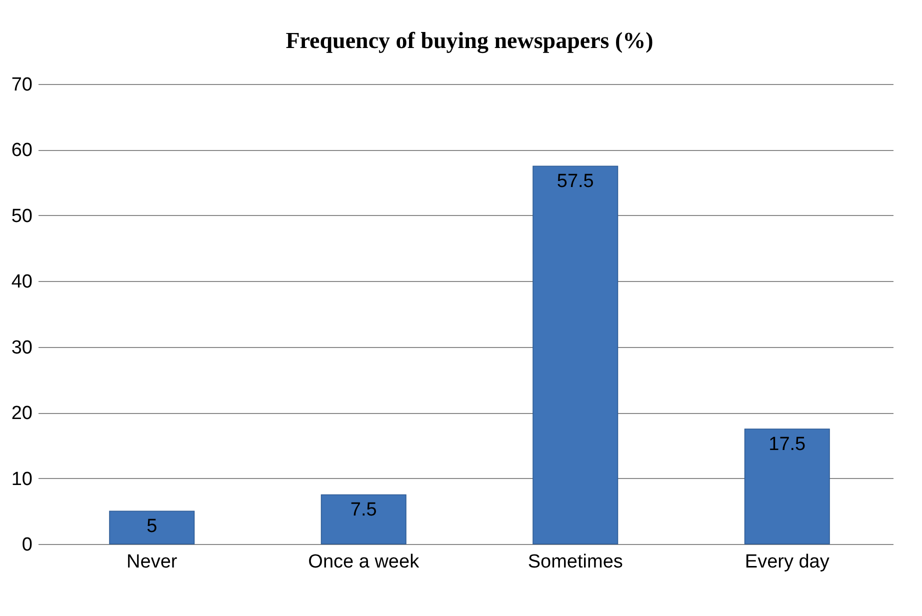  Describe the element at coordinates (21, 216) in the screenshot. I see `y-tick-label: 50` at that location.